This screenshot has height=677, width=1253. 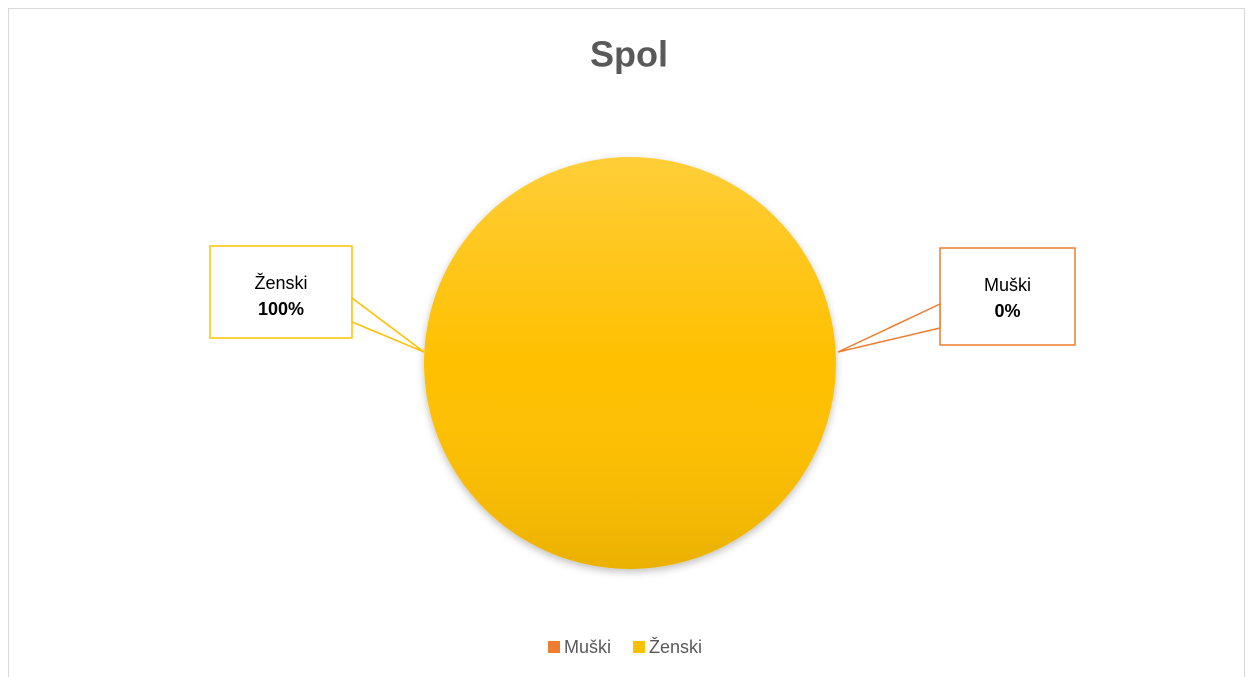 What do you see at coordinates (280, 283) in the screenshot?
I see `data-label-category: Ženski` at bounding box center [280, 283].